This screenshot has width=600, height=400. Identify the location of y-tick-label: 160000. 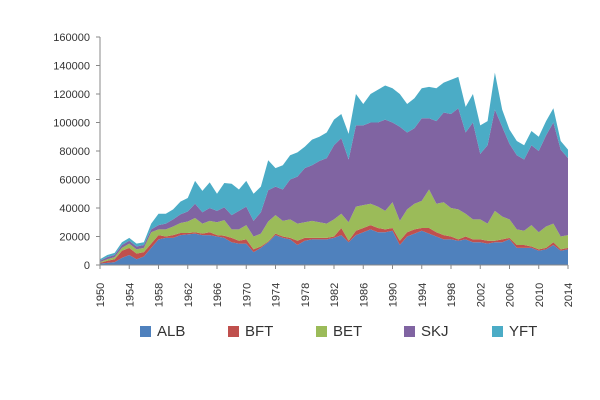
(71, 38).